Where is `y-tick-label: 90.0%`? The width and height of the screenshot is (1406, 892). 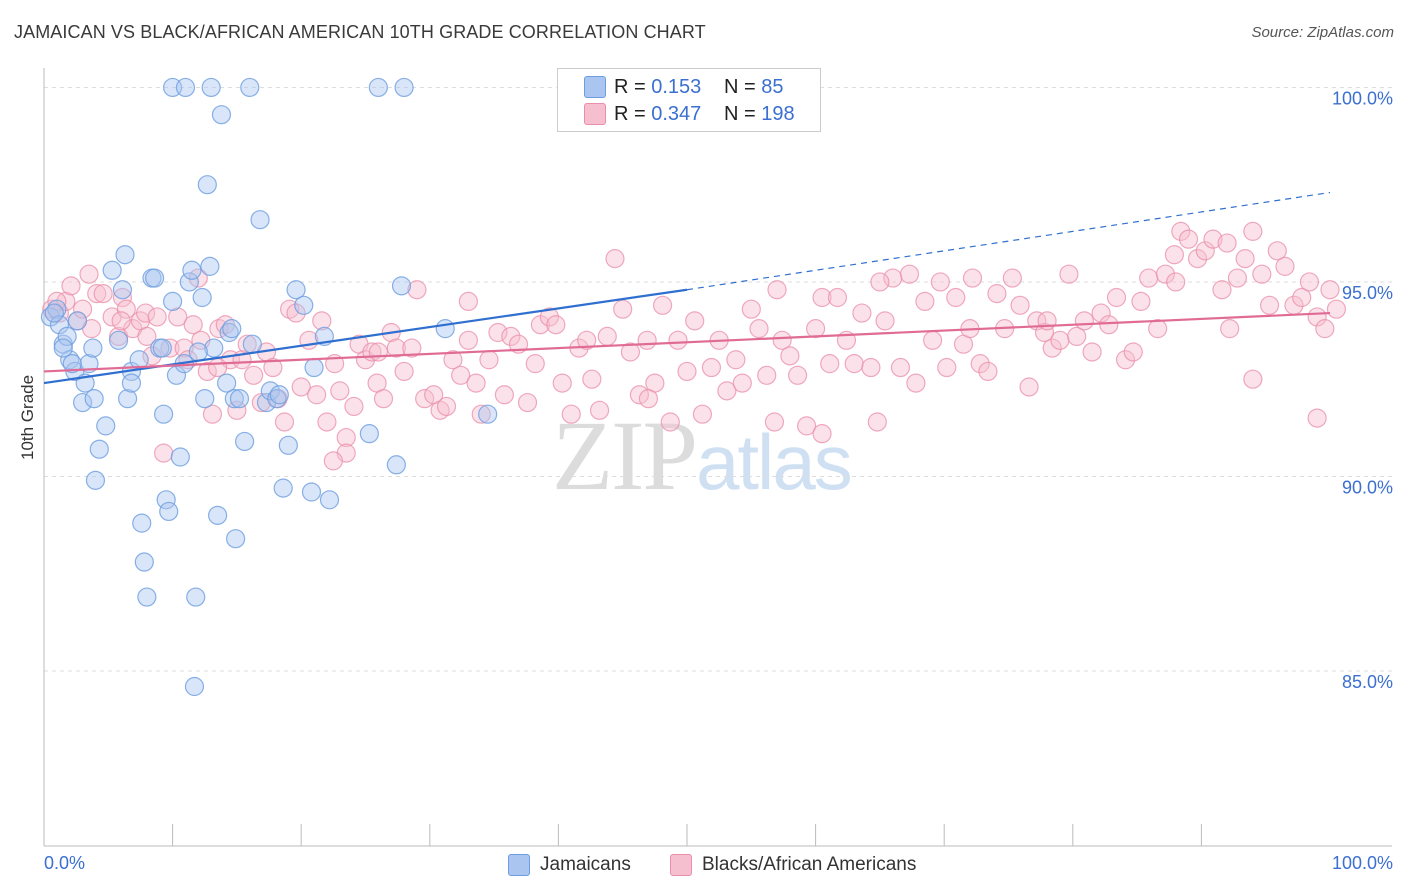 y-tick-label: 90.0% is located at coordinates (1367, 487).